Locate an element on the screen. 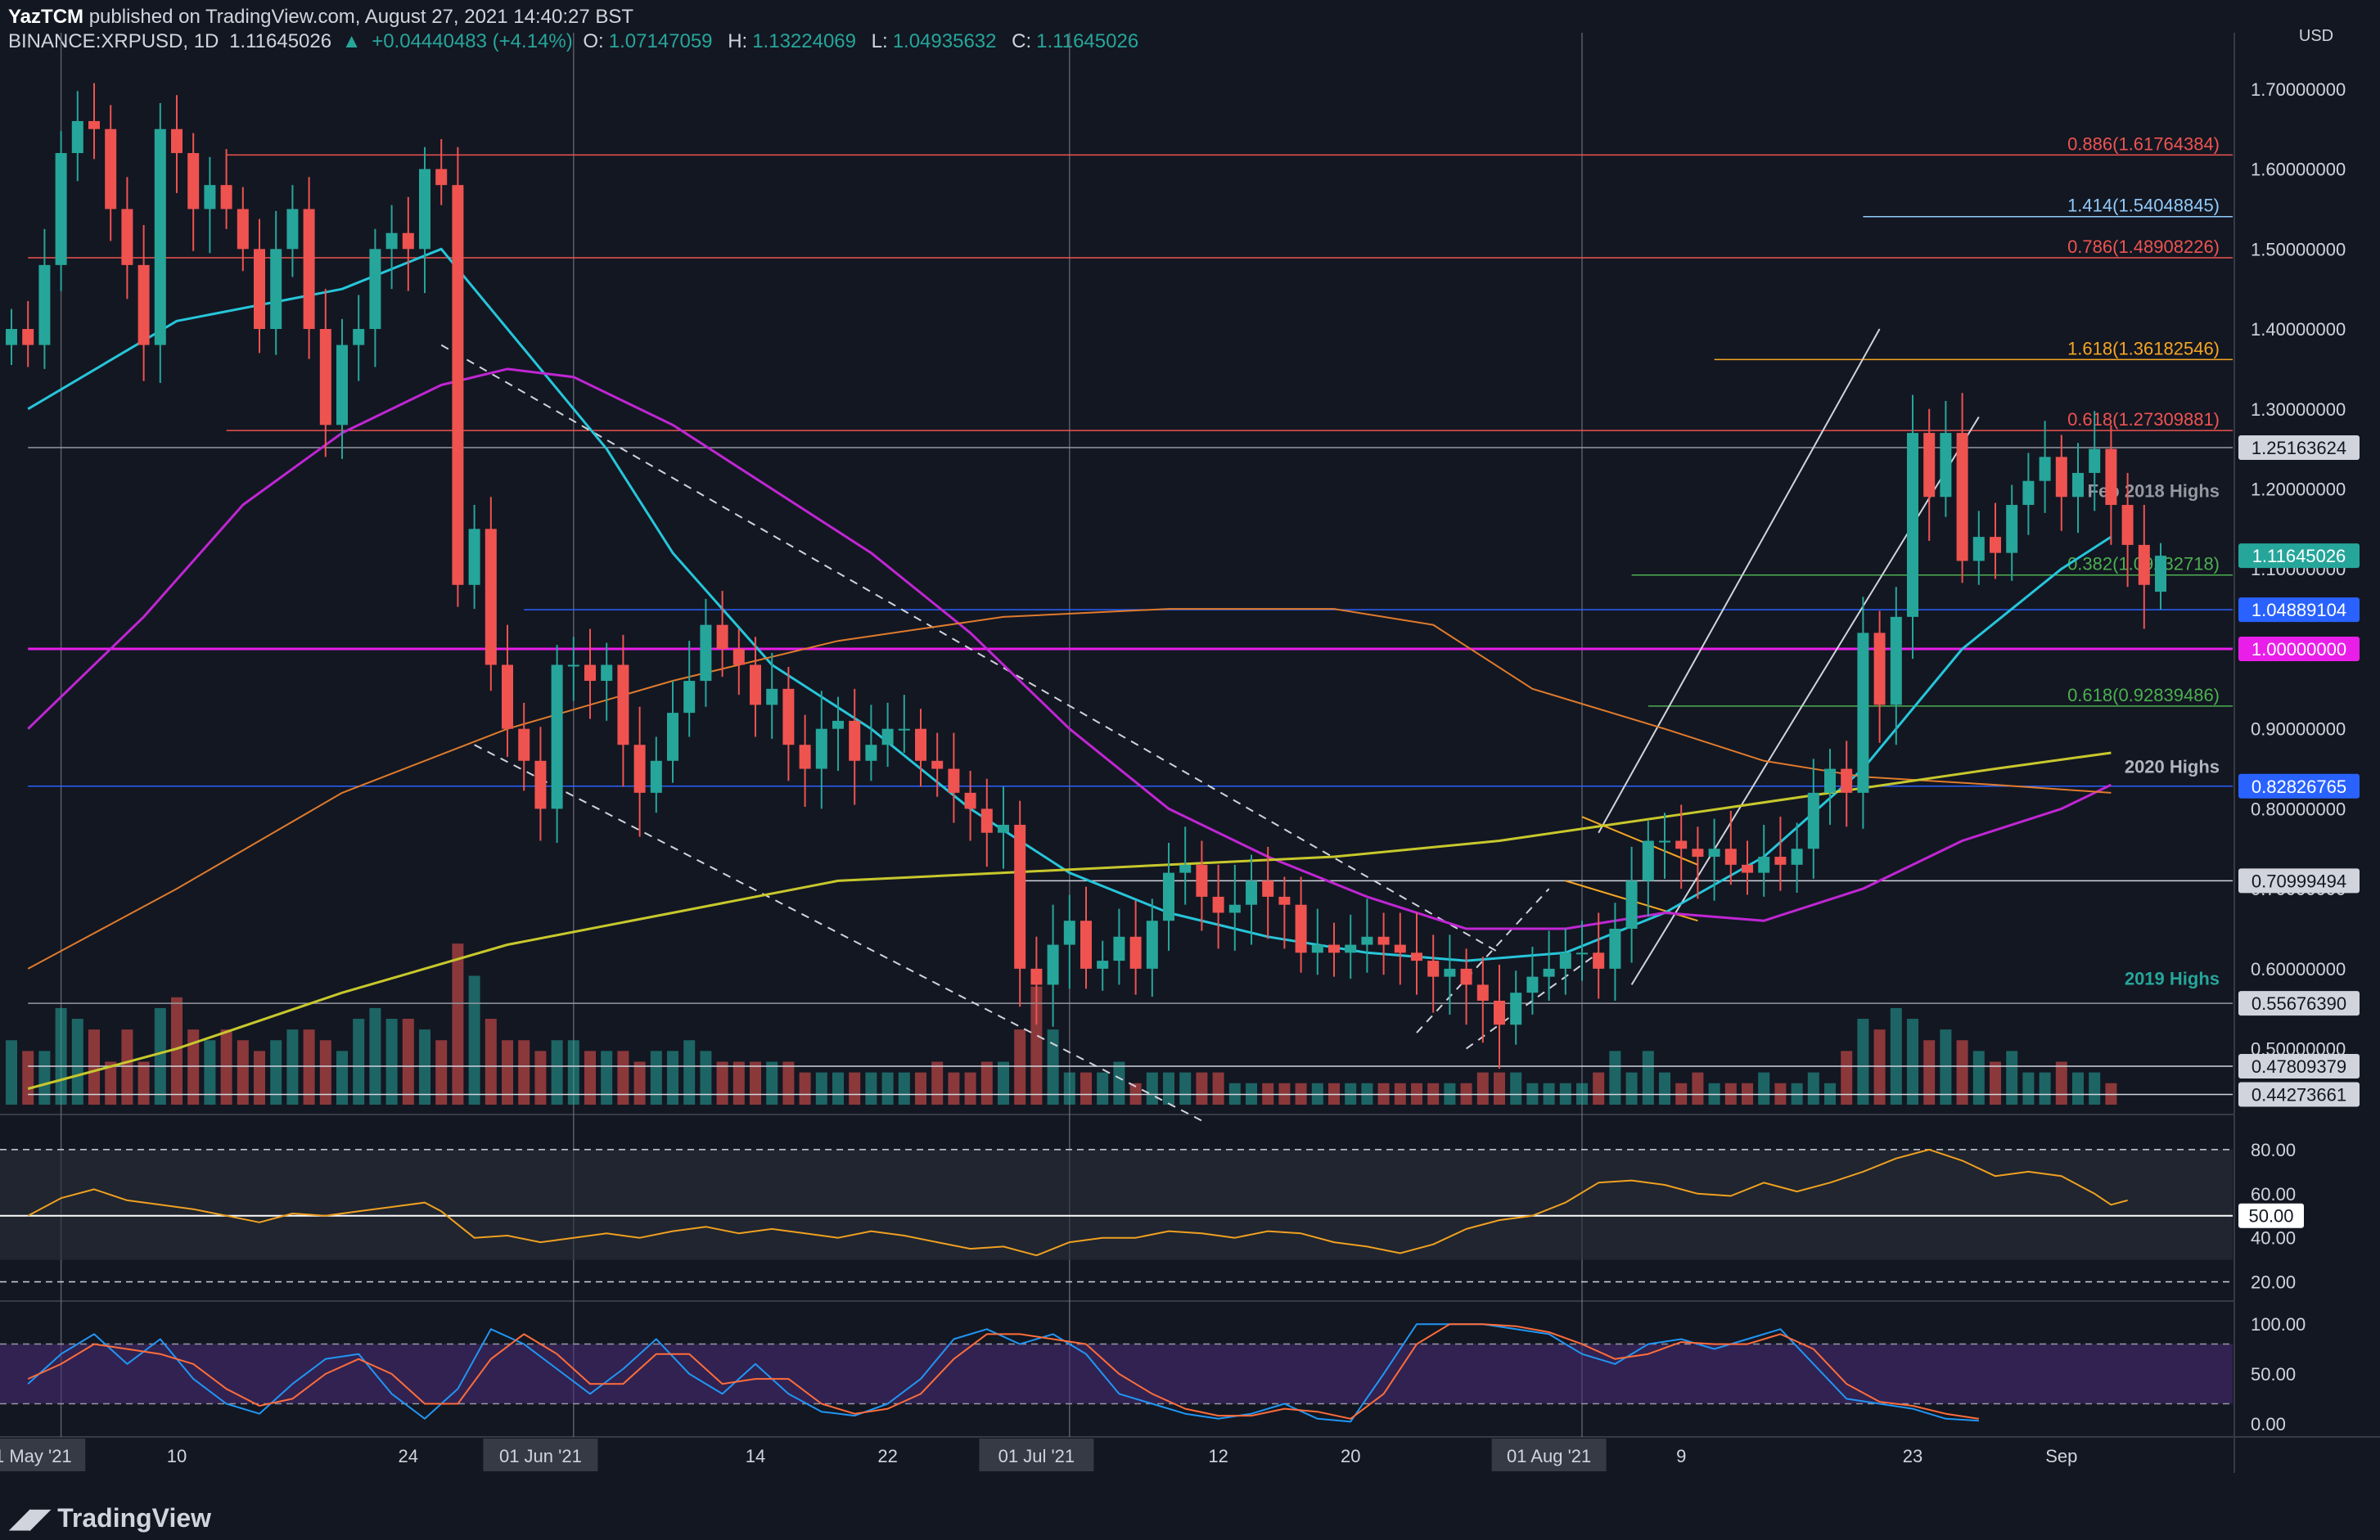 This screenshot has height=1540, width=2380. fib-level-label: 1.414(1.54048845) is located at coordinates (2143, 206).